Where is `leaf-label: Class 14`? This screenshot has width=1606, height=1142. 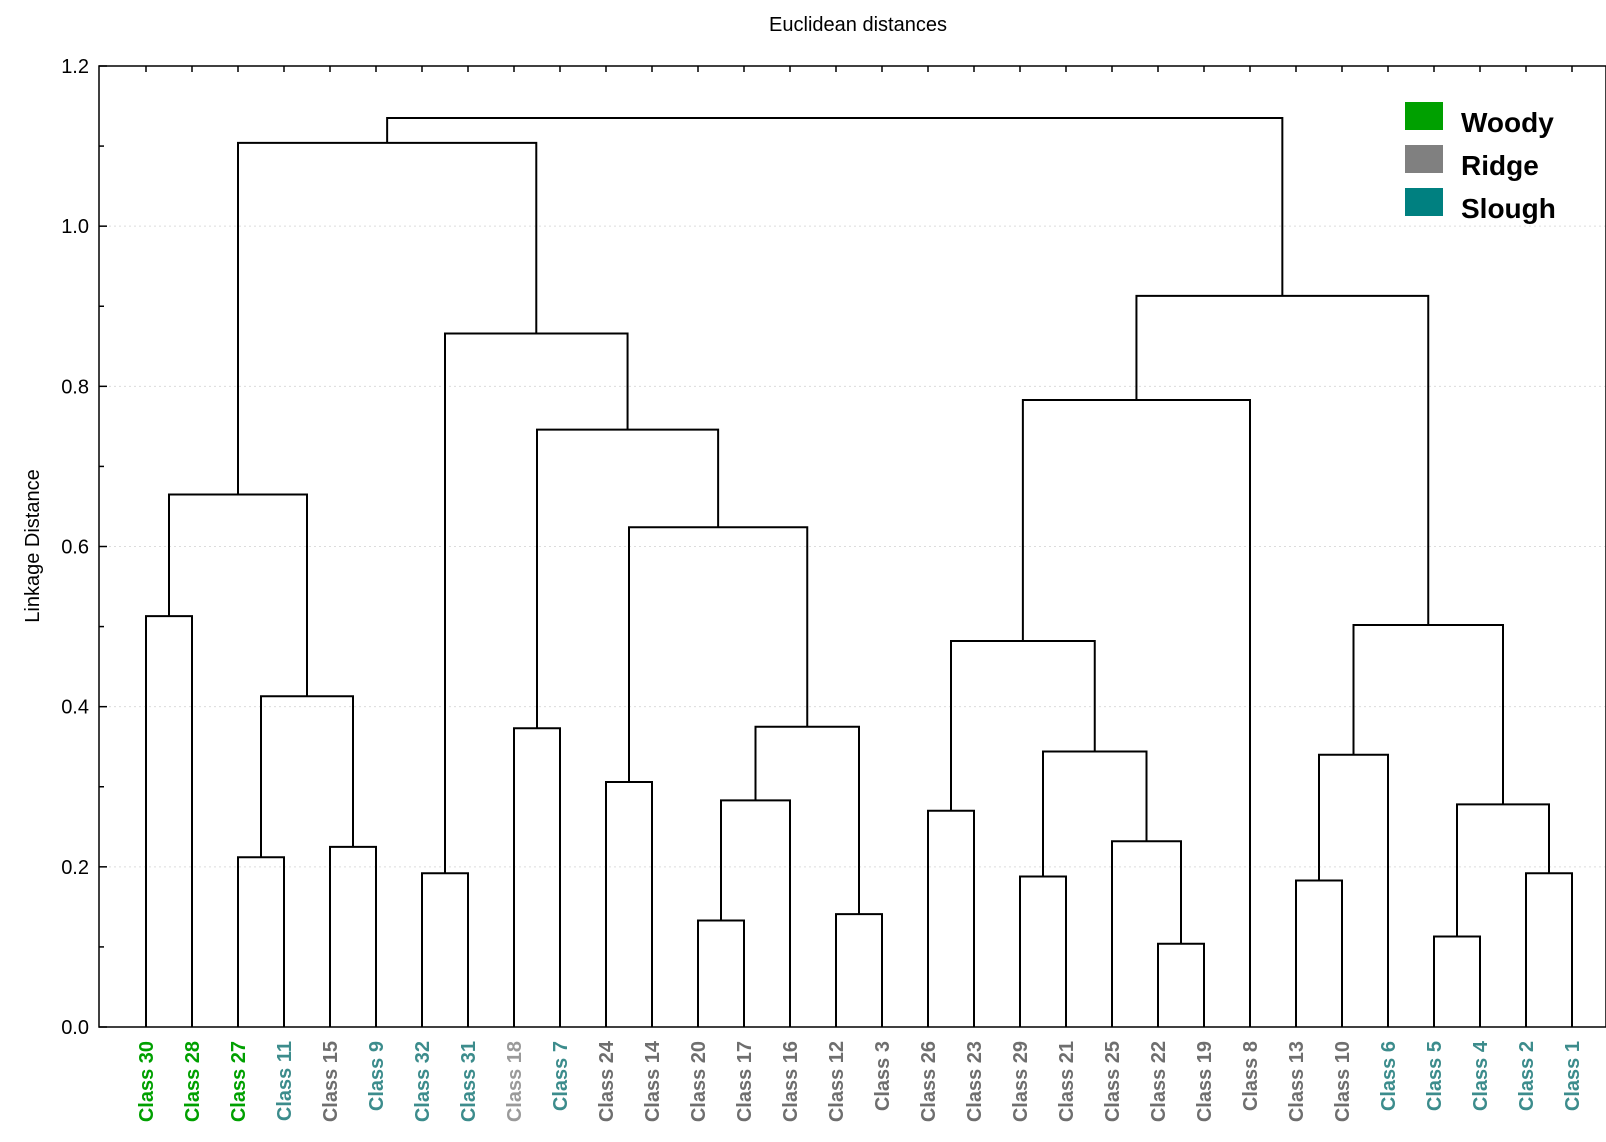
leaf-label: Class 14 is located at coordinates (653, 1081).